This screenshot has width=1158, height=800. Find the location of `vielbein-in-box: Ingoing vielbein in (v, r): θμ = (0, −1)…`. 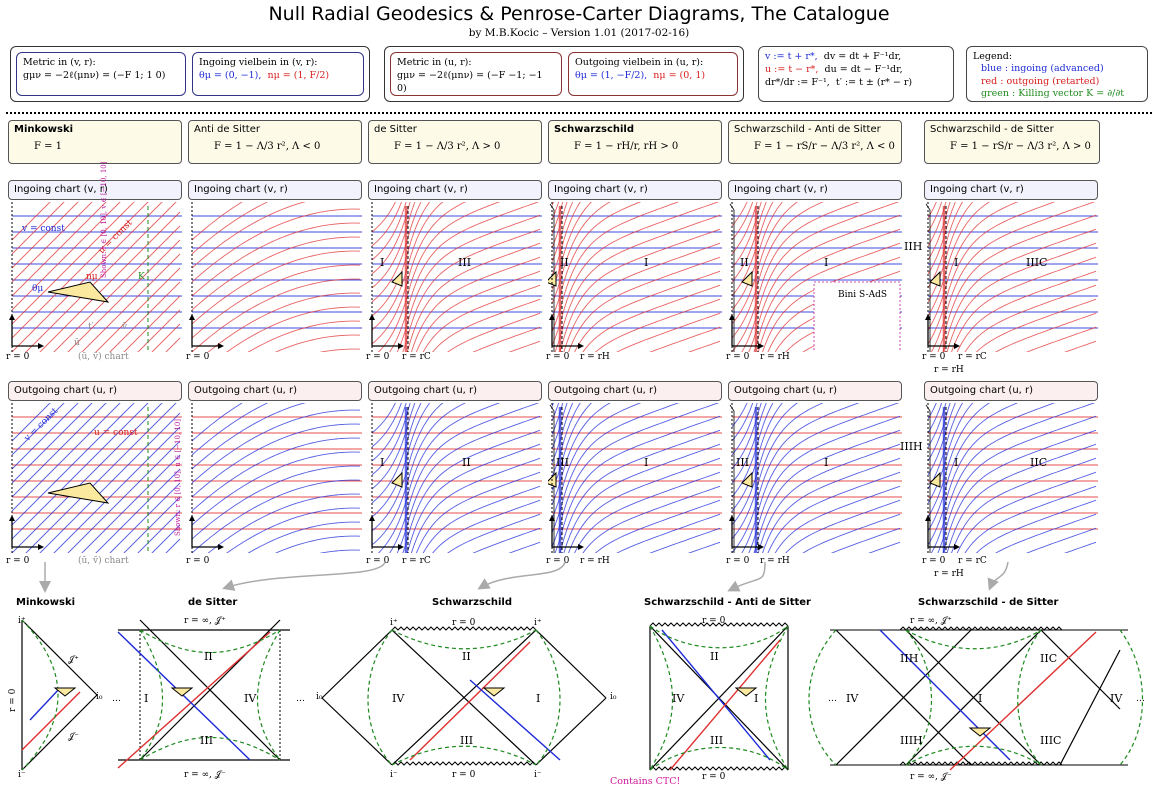

vielbein-in-box: Ingoing vielbein in (v, r): θμ = (0, −1)… is located at coordinates (278, 74).